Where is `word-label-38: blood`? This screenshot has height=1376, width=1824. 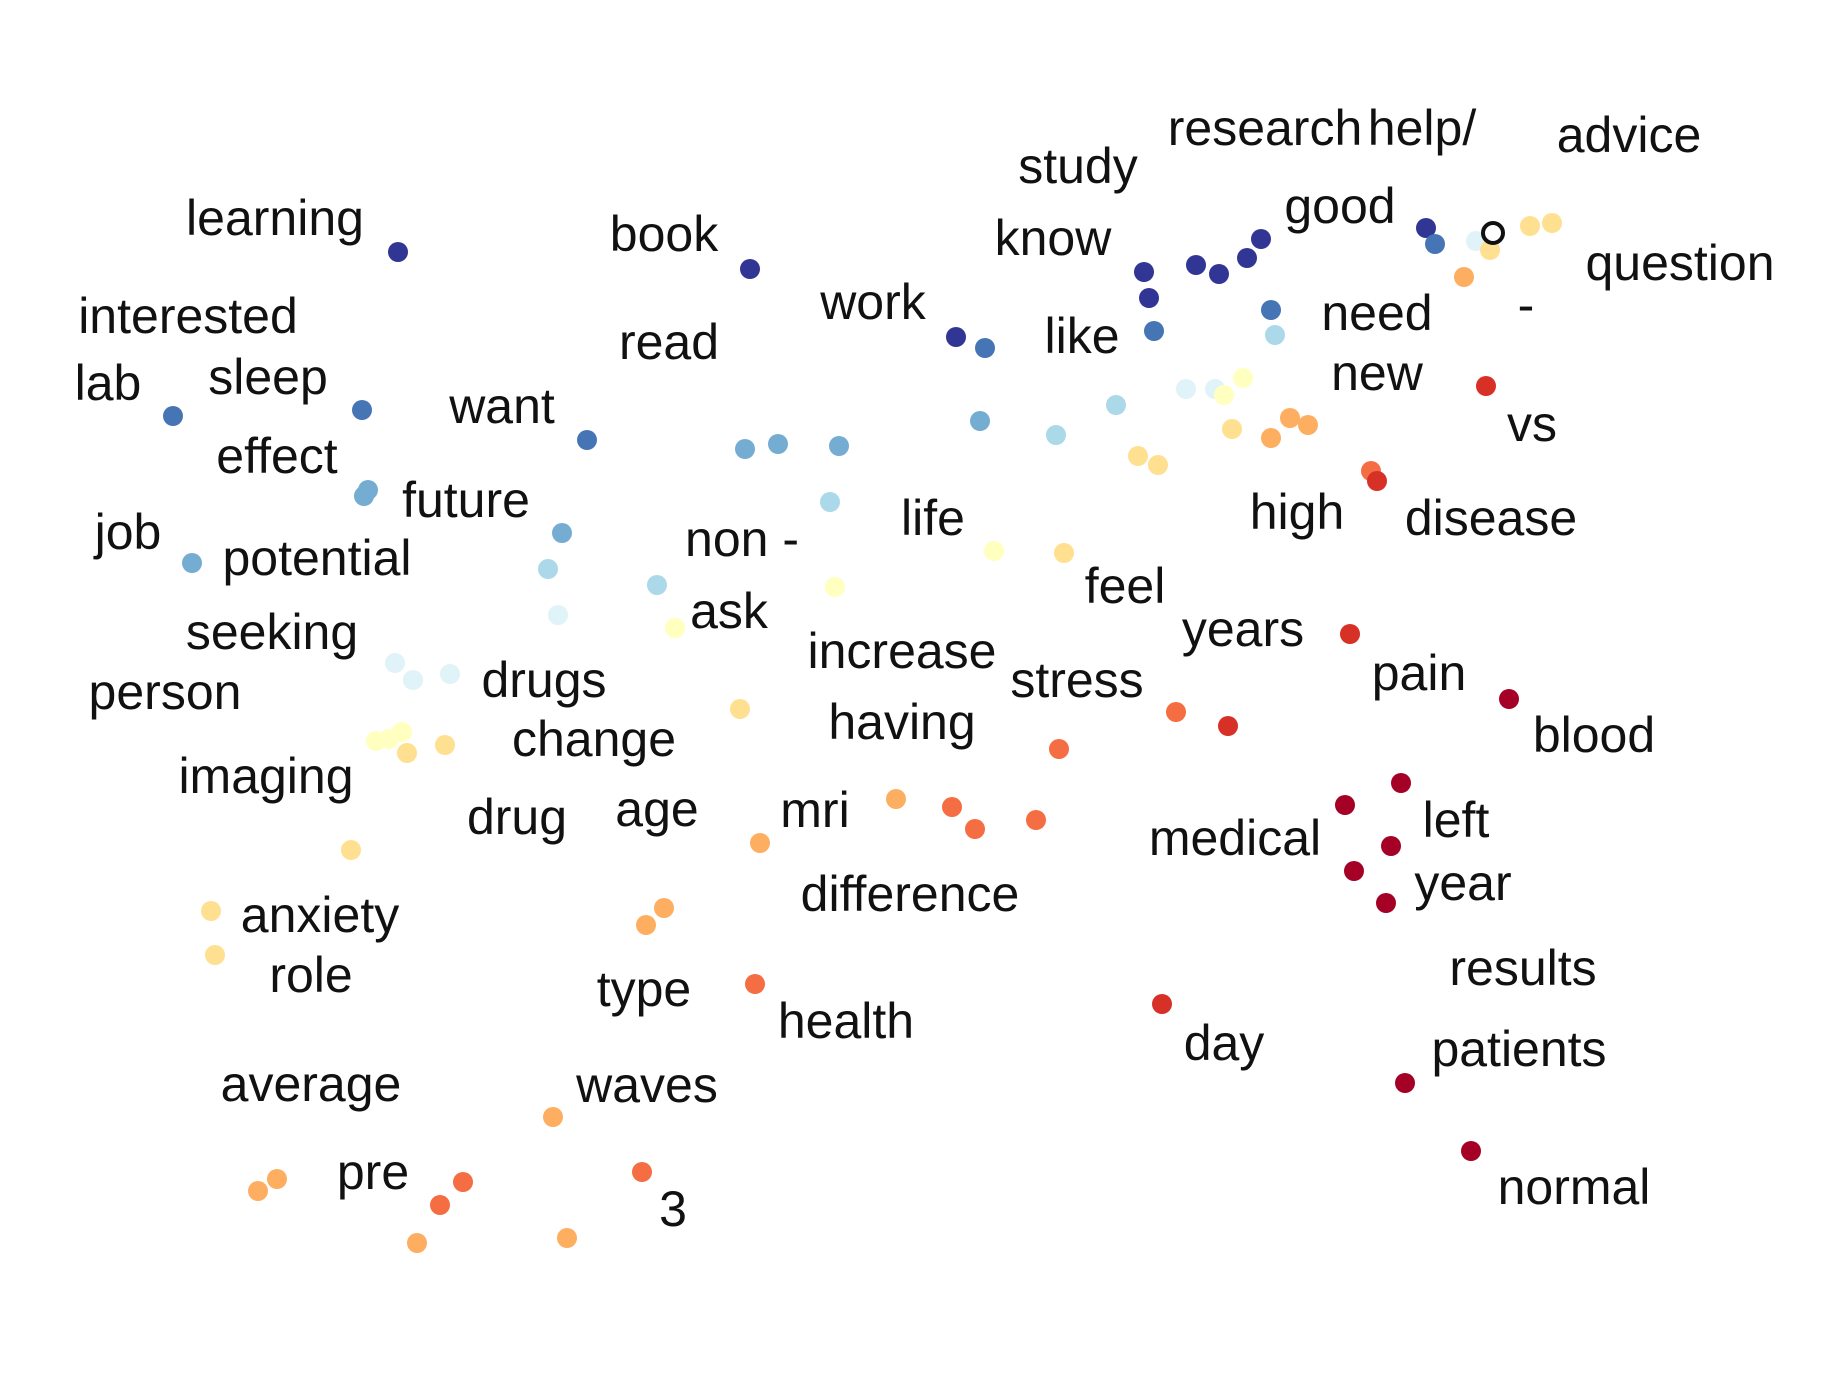 word-label-38: blood is located at coordinates (1594, 735).